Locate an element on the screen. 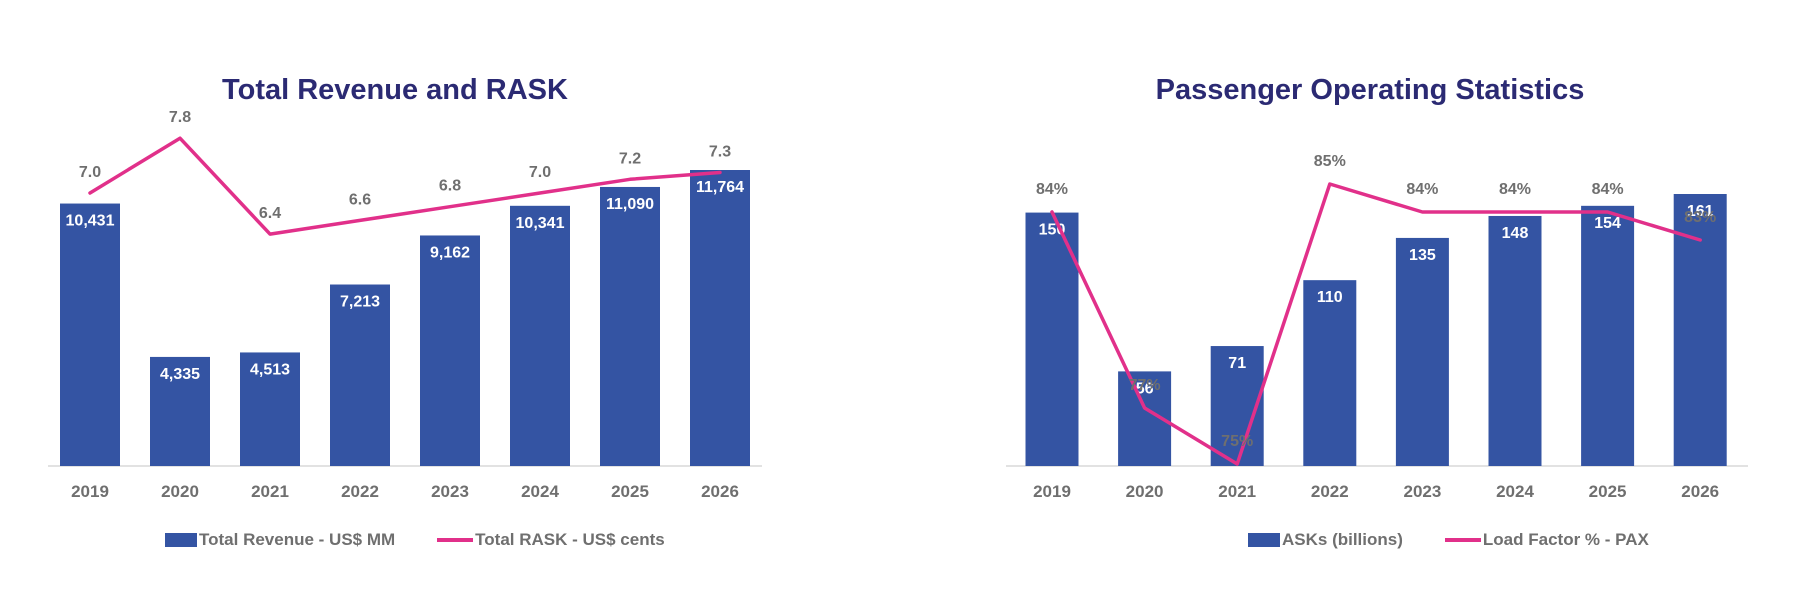  legend-label: Total Revenue - US$ MM is located at coordinates (297, 539).